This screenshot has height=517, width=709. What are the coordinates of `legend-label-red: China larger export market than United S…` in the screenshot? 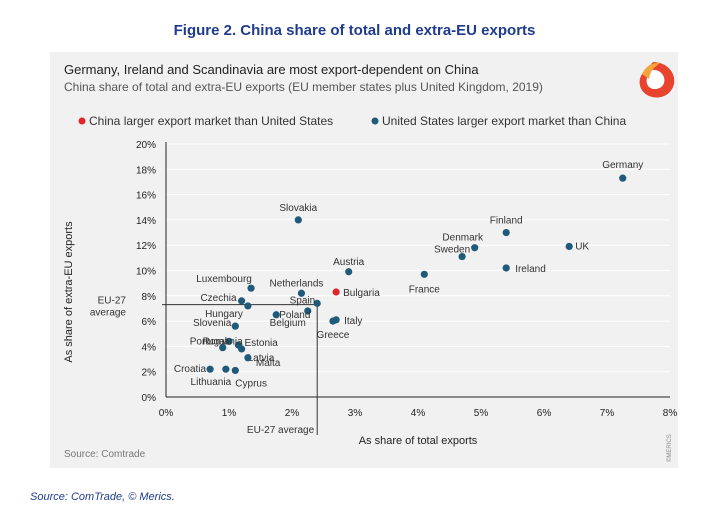 It's located at (211, 121).